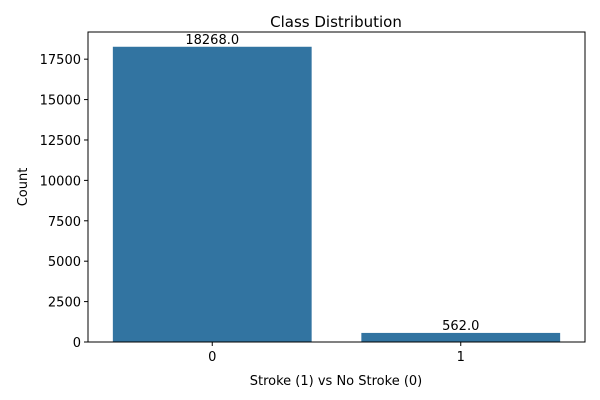 This screenshot has height=400, width=600. I want to click on y-axis-label: Count, so click(23, 187).